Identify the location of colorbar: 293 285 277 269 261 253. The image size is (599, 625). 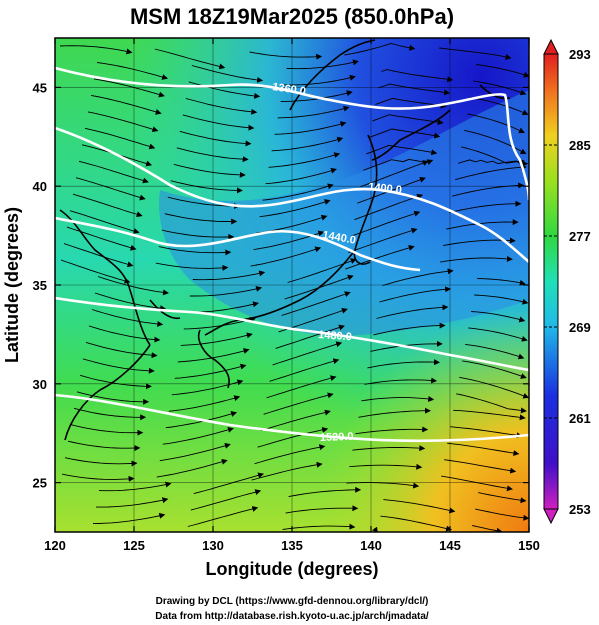
(567, 281).